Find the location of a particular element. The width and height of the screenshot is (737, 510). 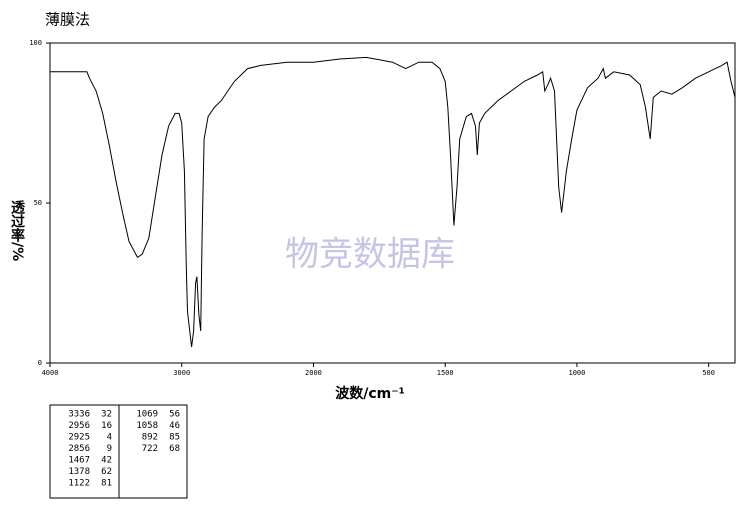

peak-transmittance: 32 is located at coordinates (106, 415).